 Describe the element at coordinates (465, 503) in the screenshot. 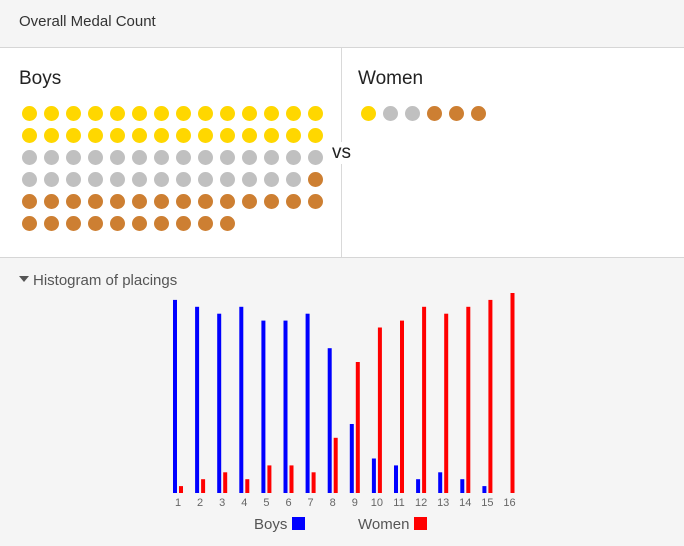

I see `tick-label-14: 14` at that location.